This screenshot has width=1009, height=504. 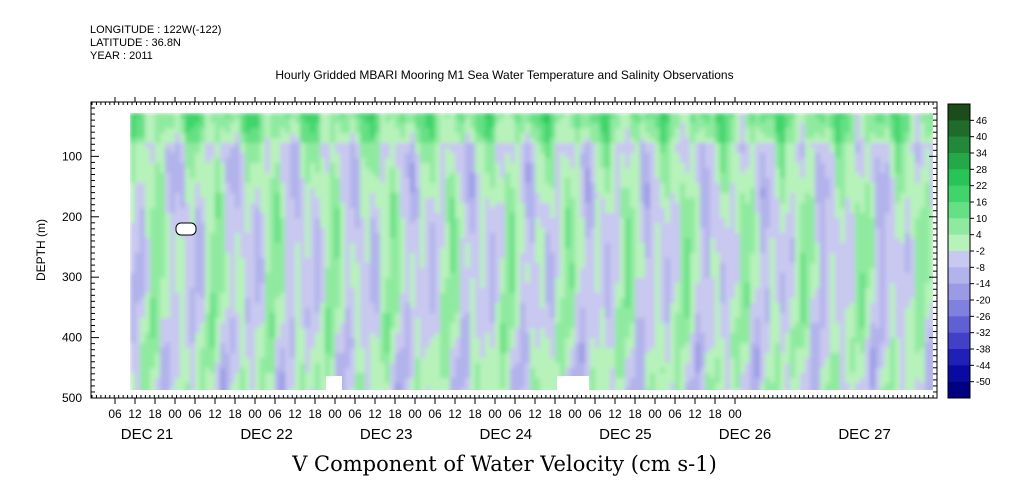 What do you see at coordinates (266, 434) in the screenshot?
I see `x-day-label: DEC 22` at bounding box center [266, 434].